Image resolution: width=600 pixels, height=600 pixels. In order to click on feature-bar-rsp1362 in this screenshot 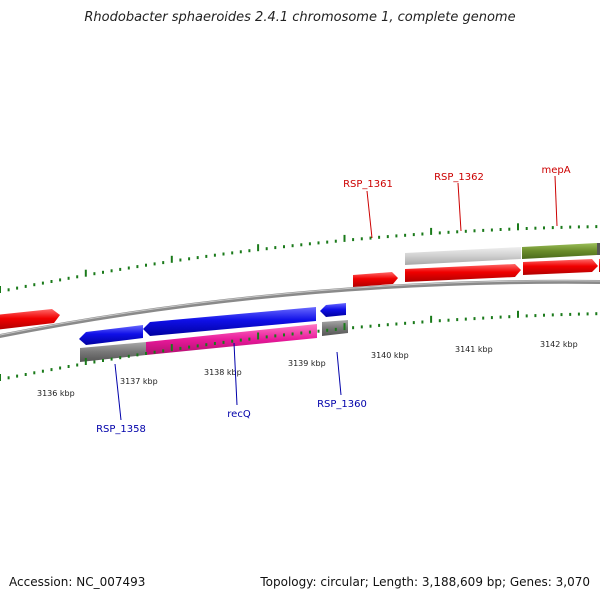, I will do `click(463, 256)`.